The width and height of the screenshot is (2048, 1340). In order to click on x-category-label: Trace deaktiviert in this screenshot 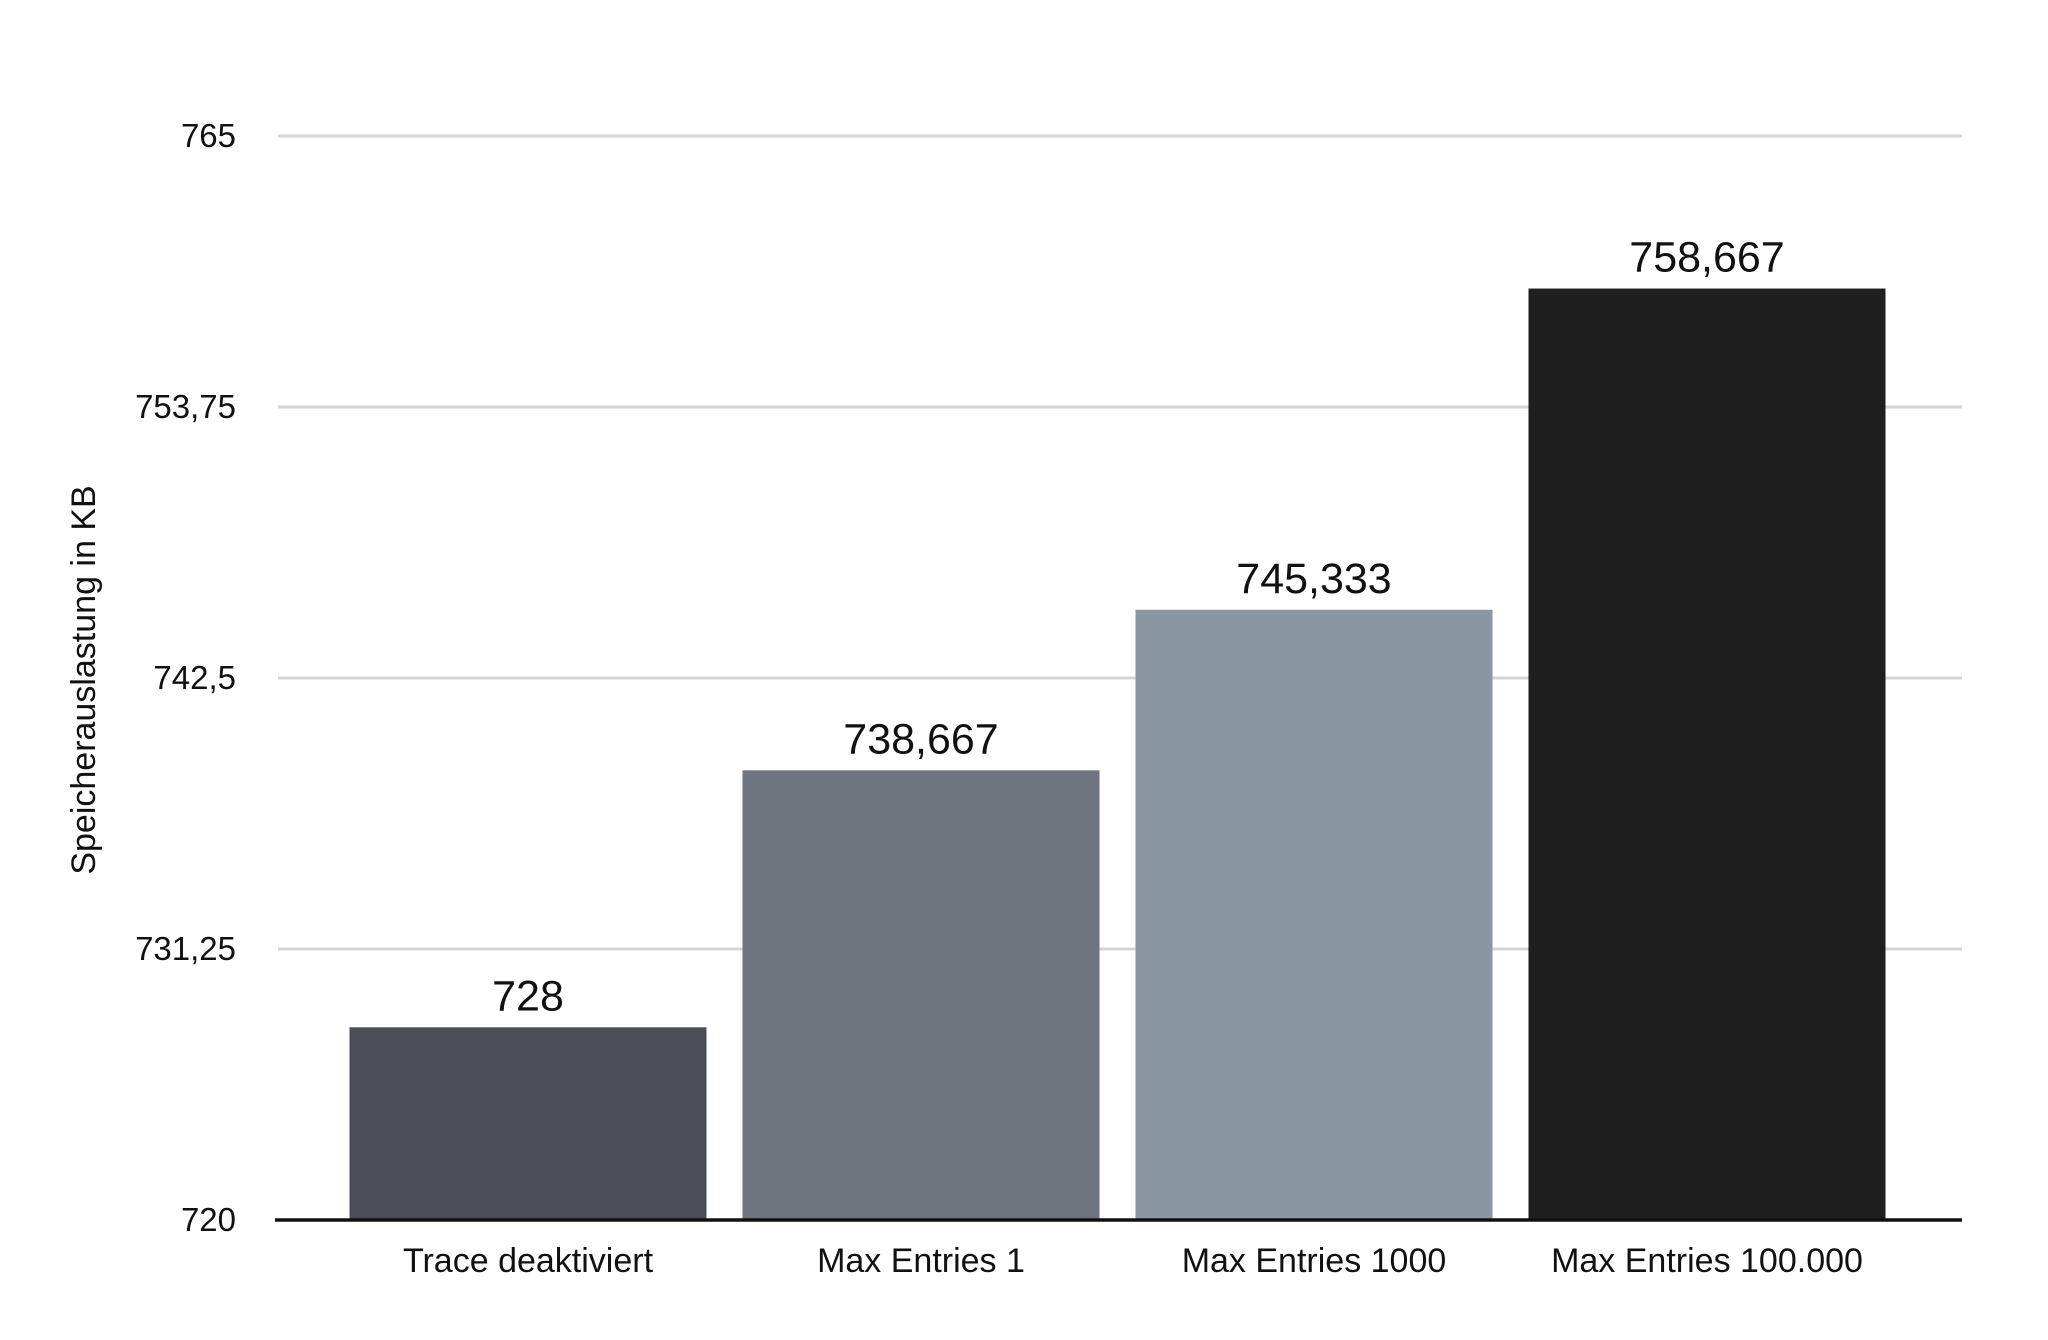, I will do `click(528, 1261)`.